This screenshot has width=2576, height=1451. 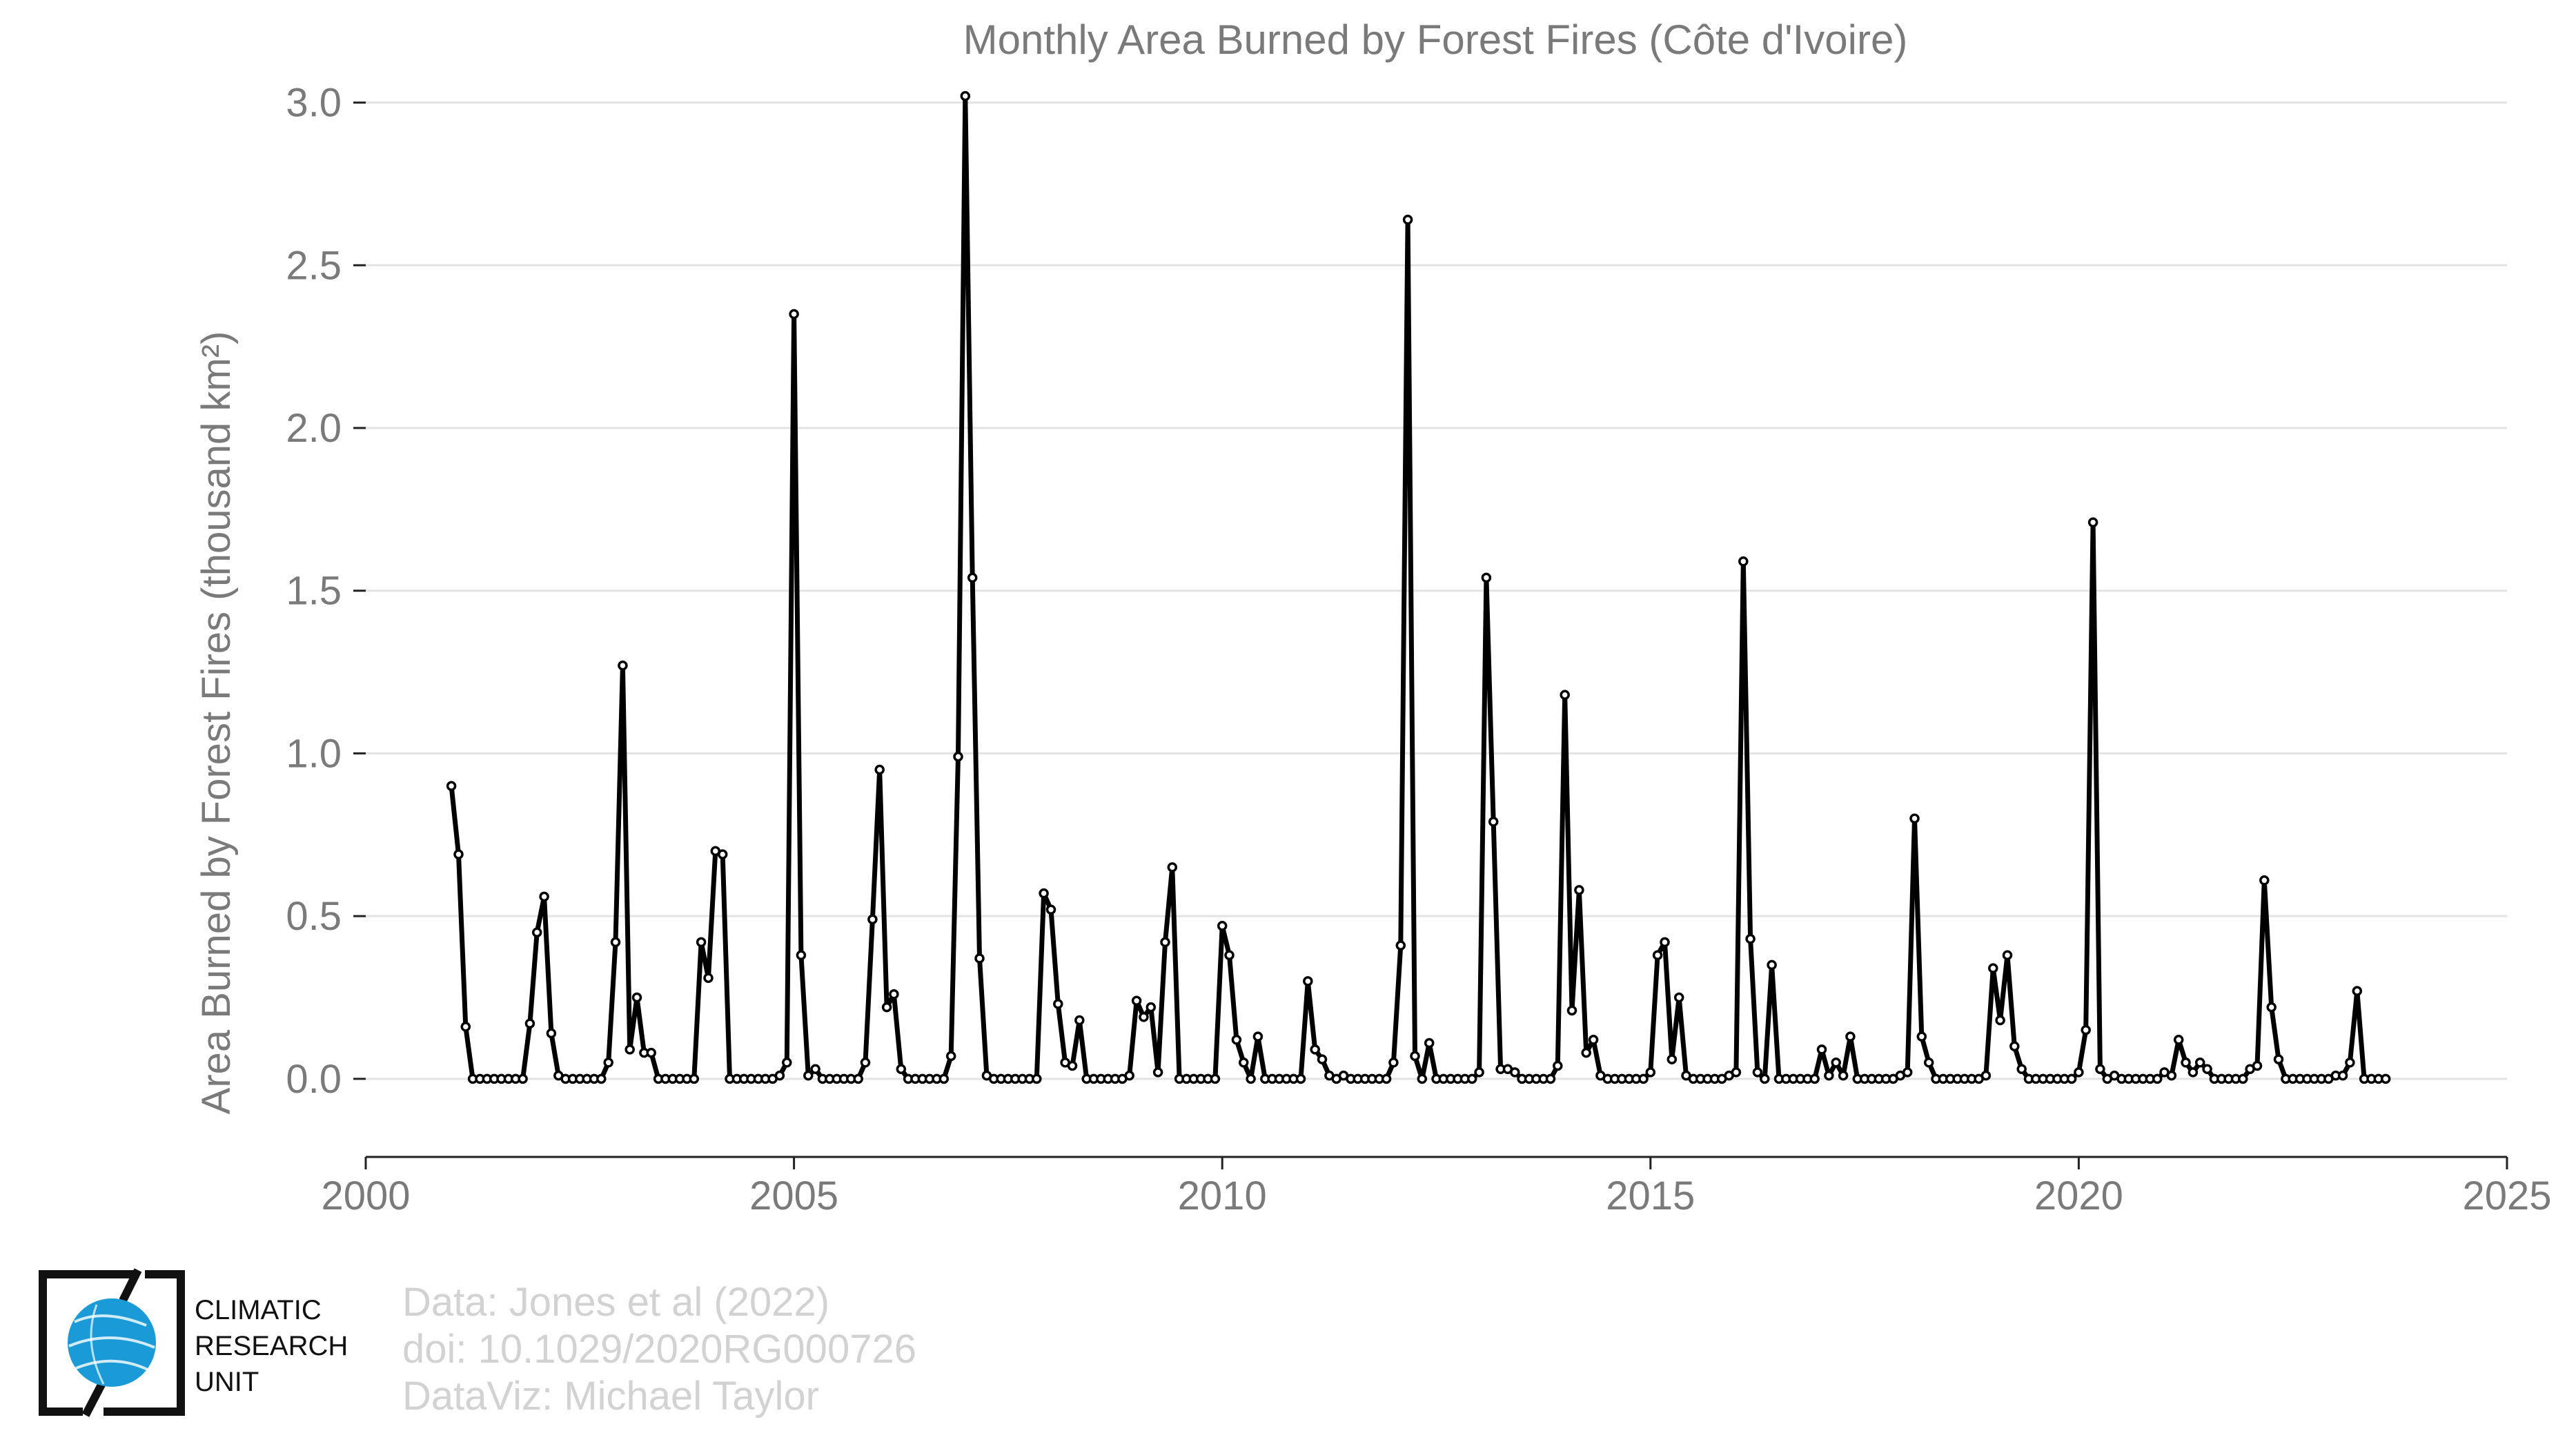 What do you see at coordinates (610, 1397) in the screenshot?
I see `credit-dataviz: DataViz: Michael Taylor` at bounding box center [610, 1397].